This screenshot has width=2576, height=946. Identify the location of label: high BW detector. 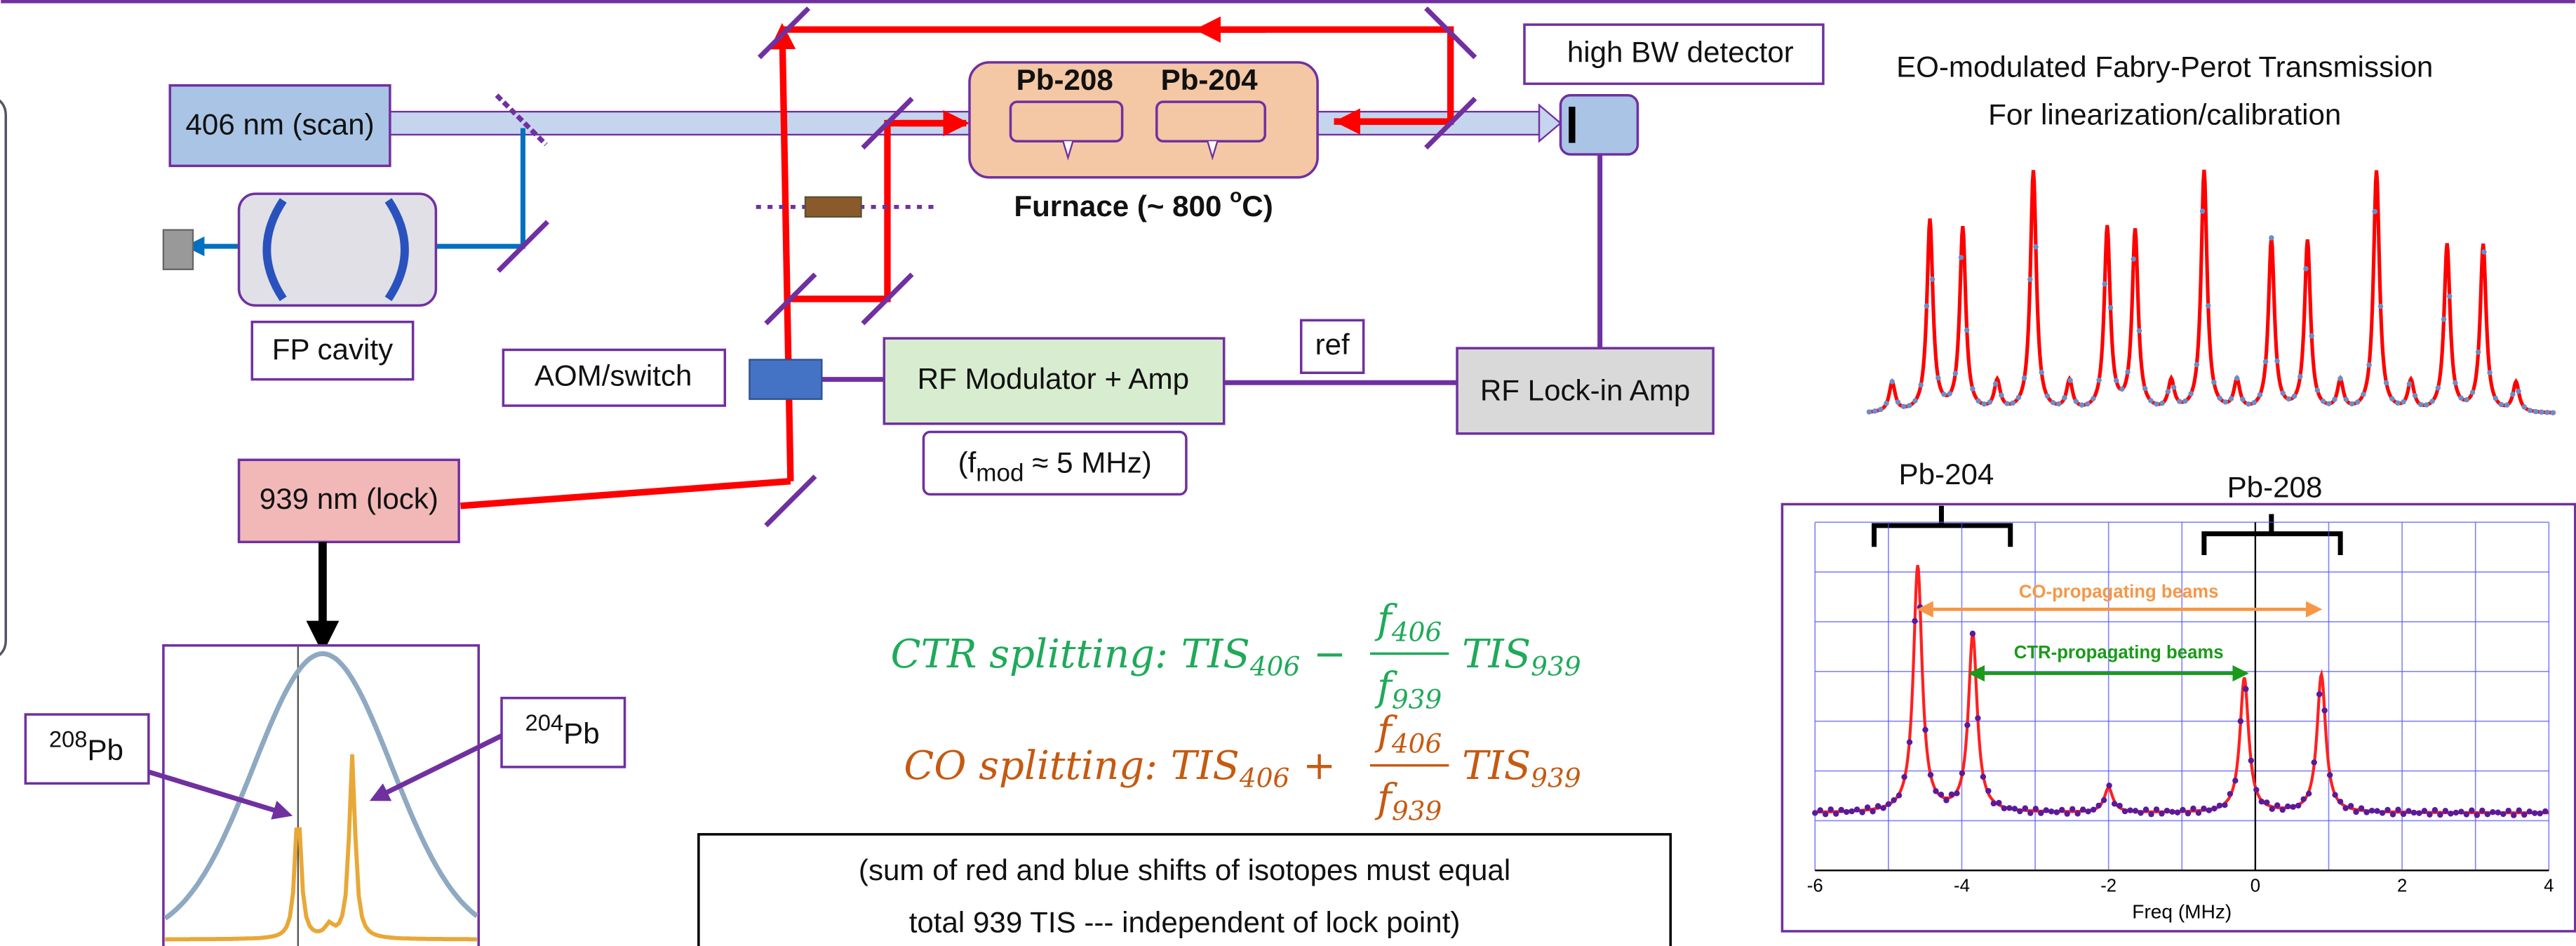
(1680, 51).